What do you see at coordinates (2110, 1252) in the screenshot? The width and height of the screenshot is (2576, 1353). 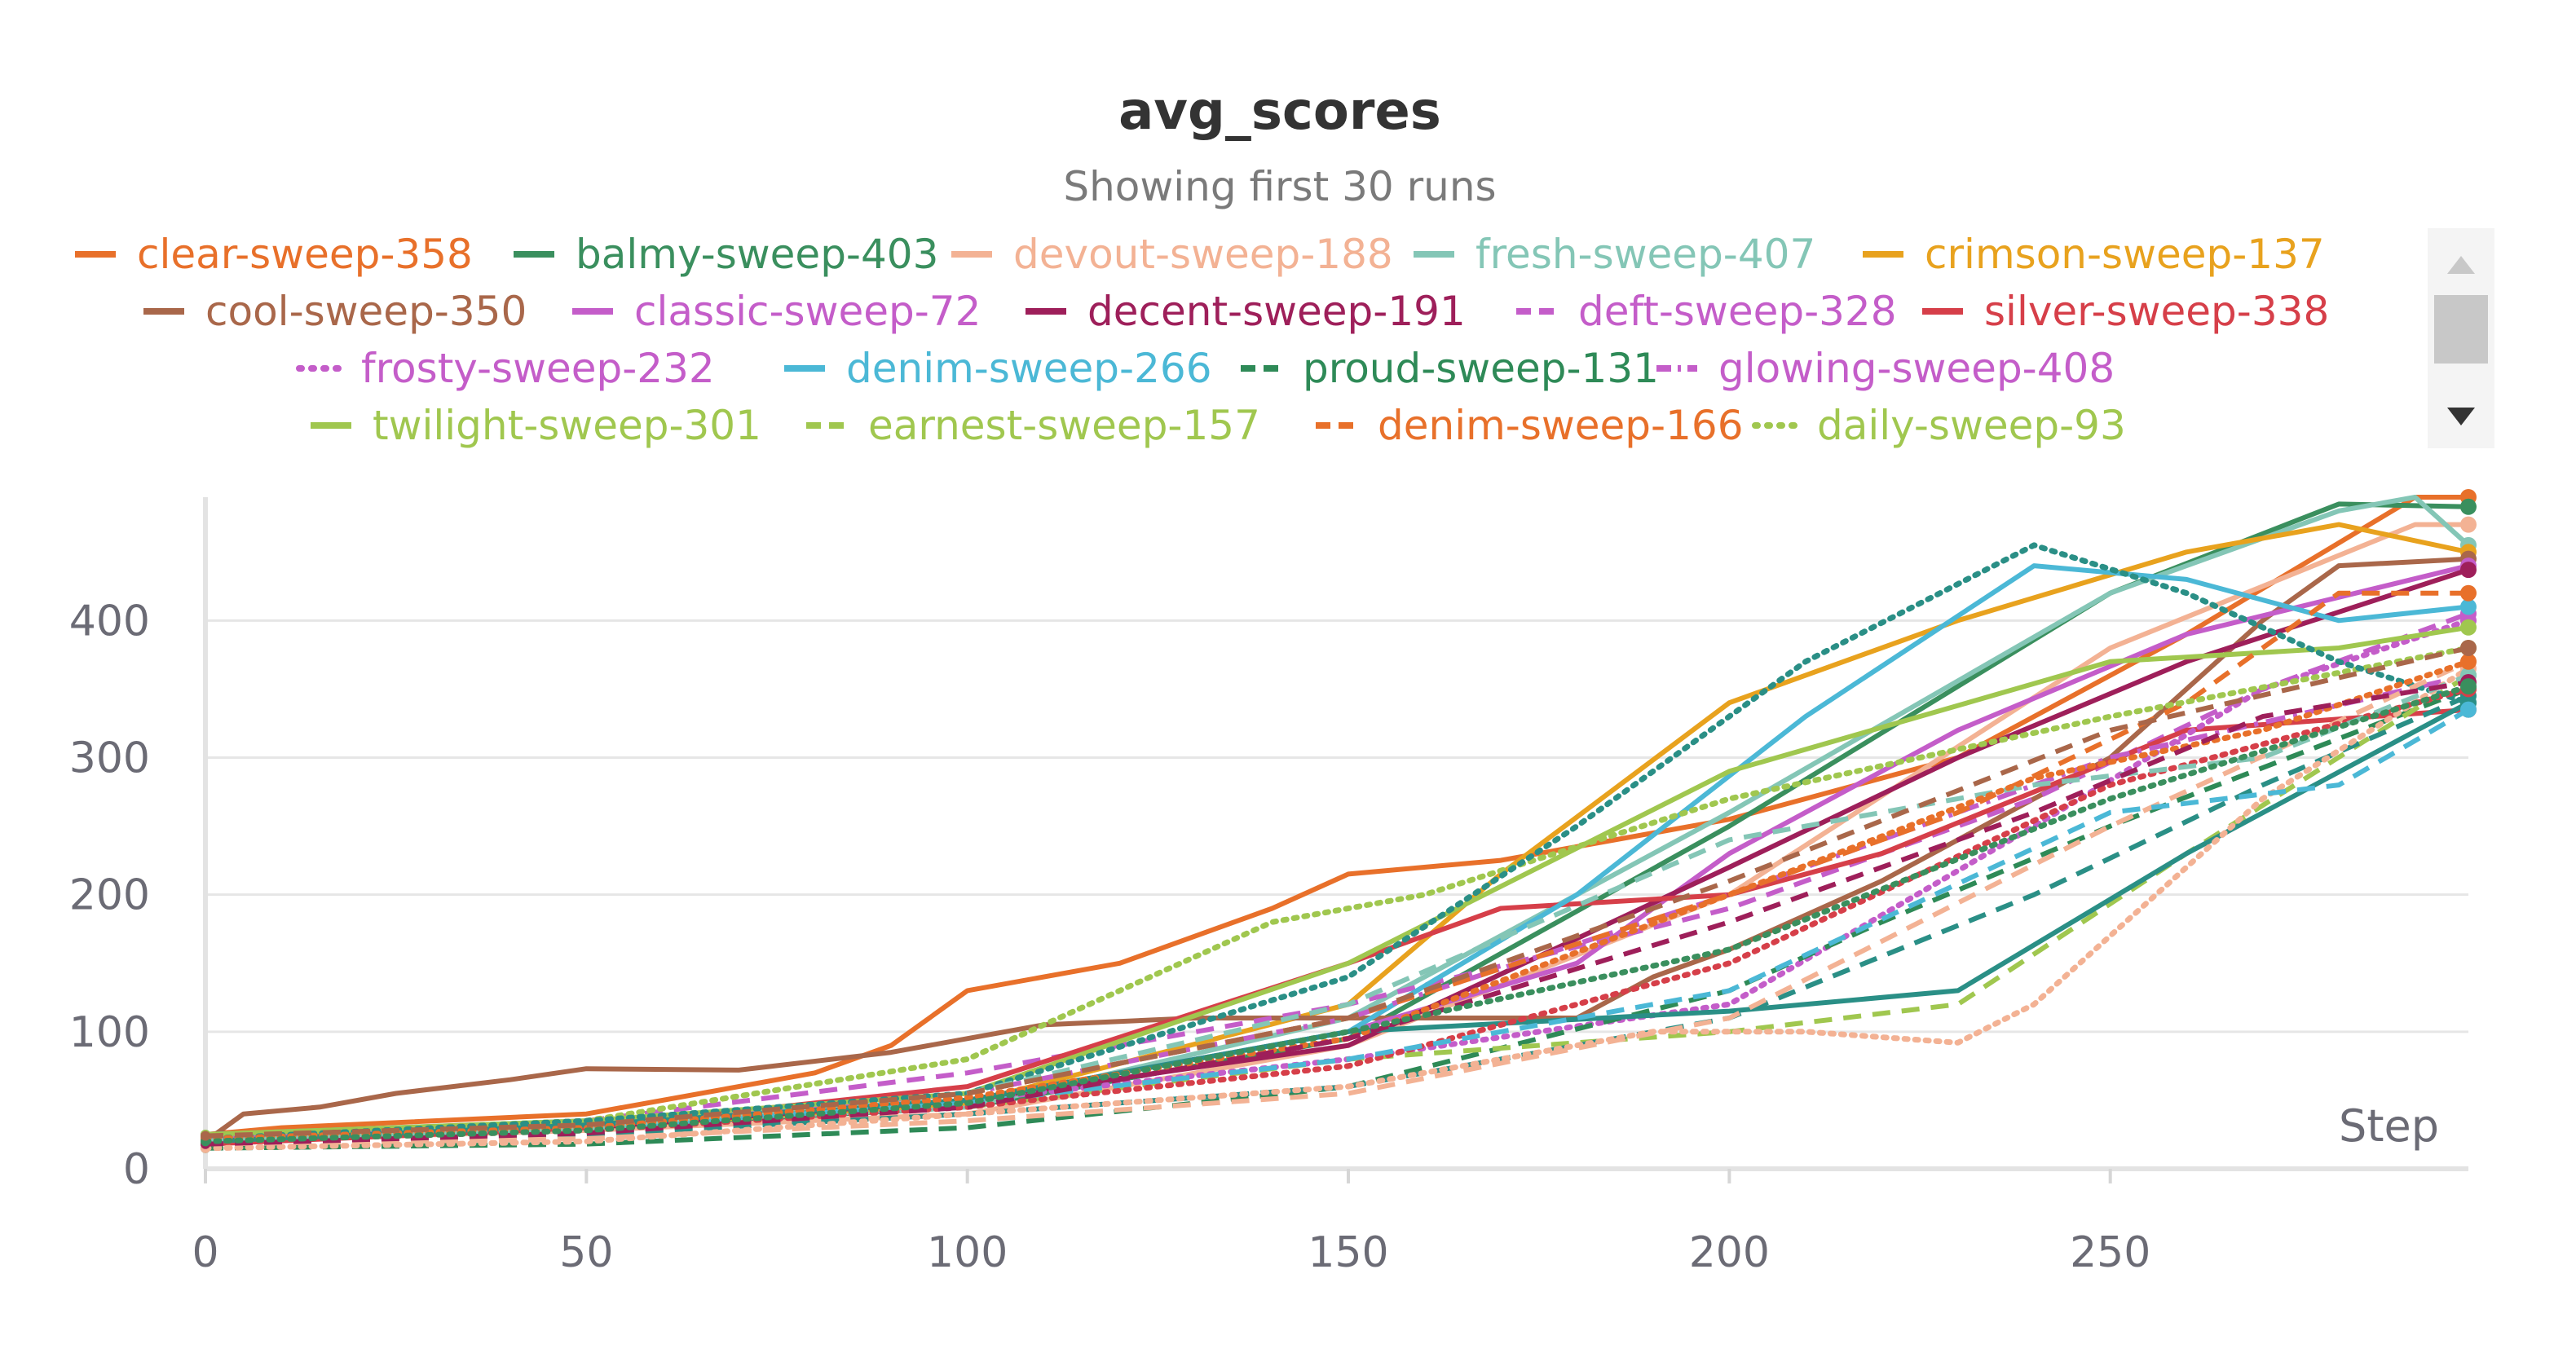 I see `x-tick-label: 250` at bounding box center [2110, 1252].